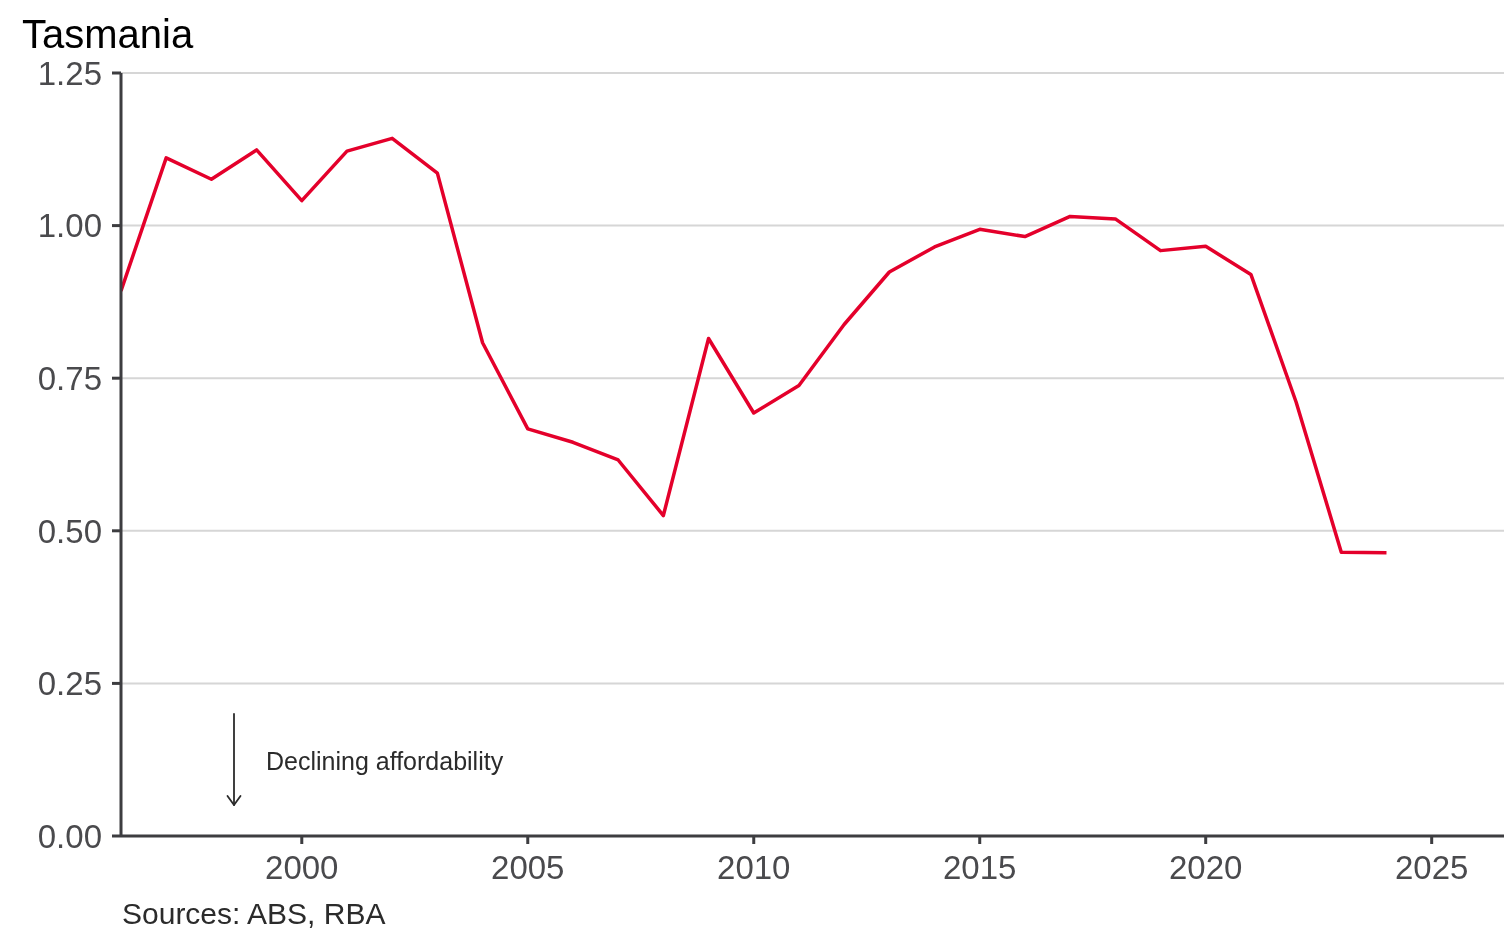 This screenshot has width=1504, height=933. Describe the element at coordinates (69, 531) in the screenshot. I see `y-tick-label: 0.50` at that location.